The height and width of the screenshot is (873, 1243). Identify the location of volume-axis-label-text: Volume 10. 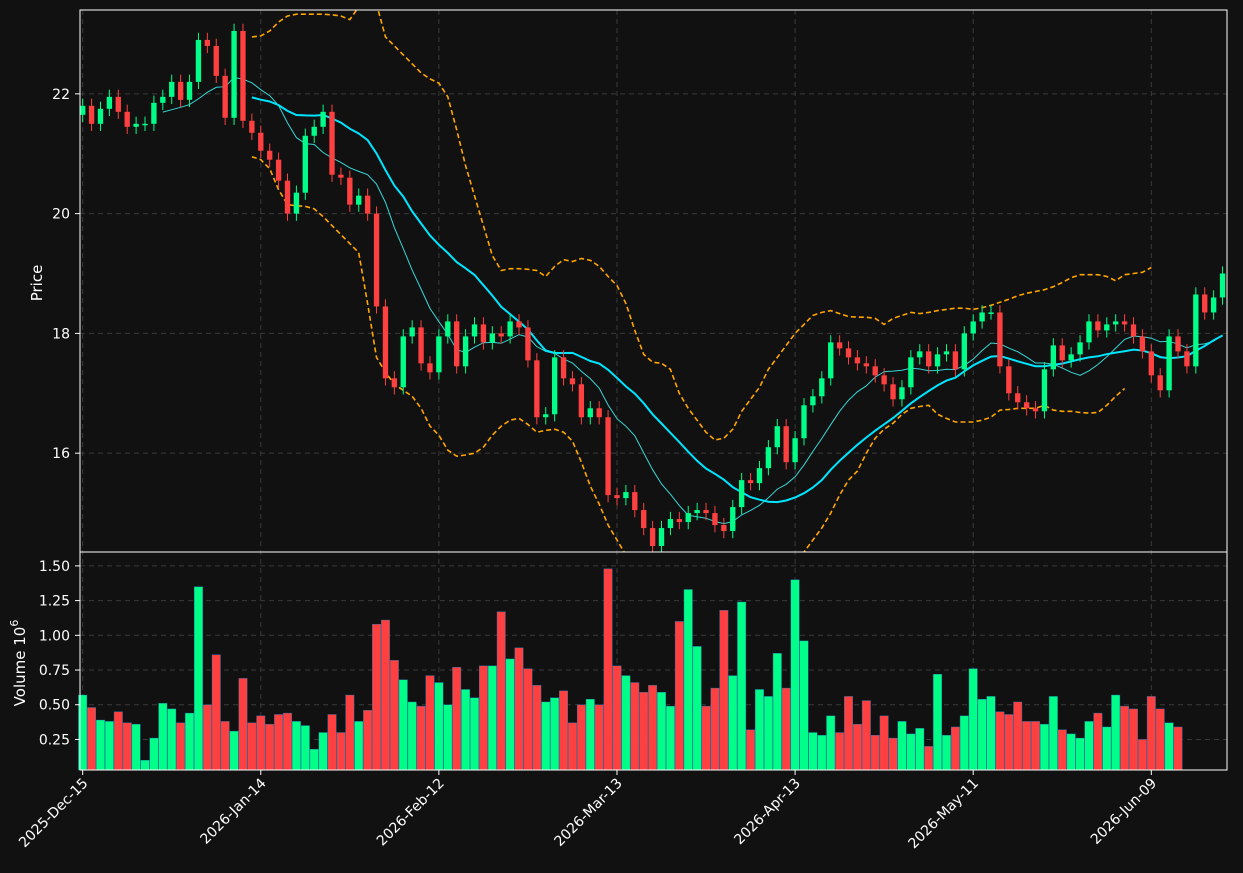
(20, 667).